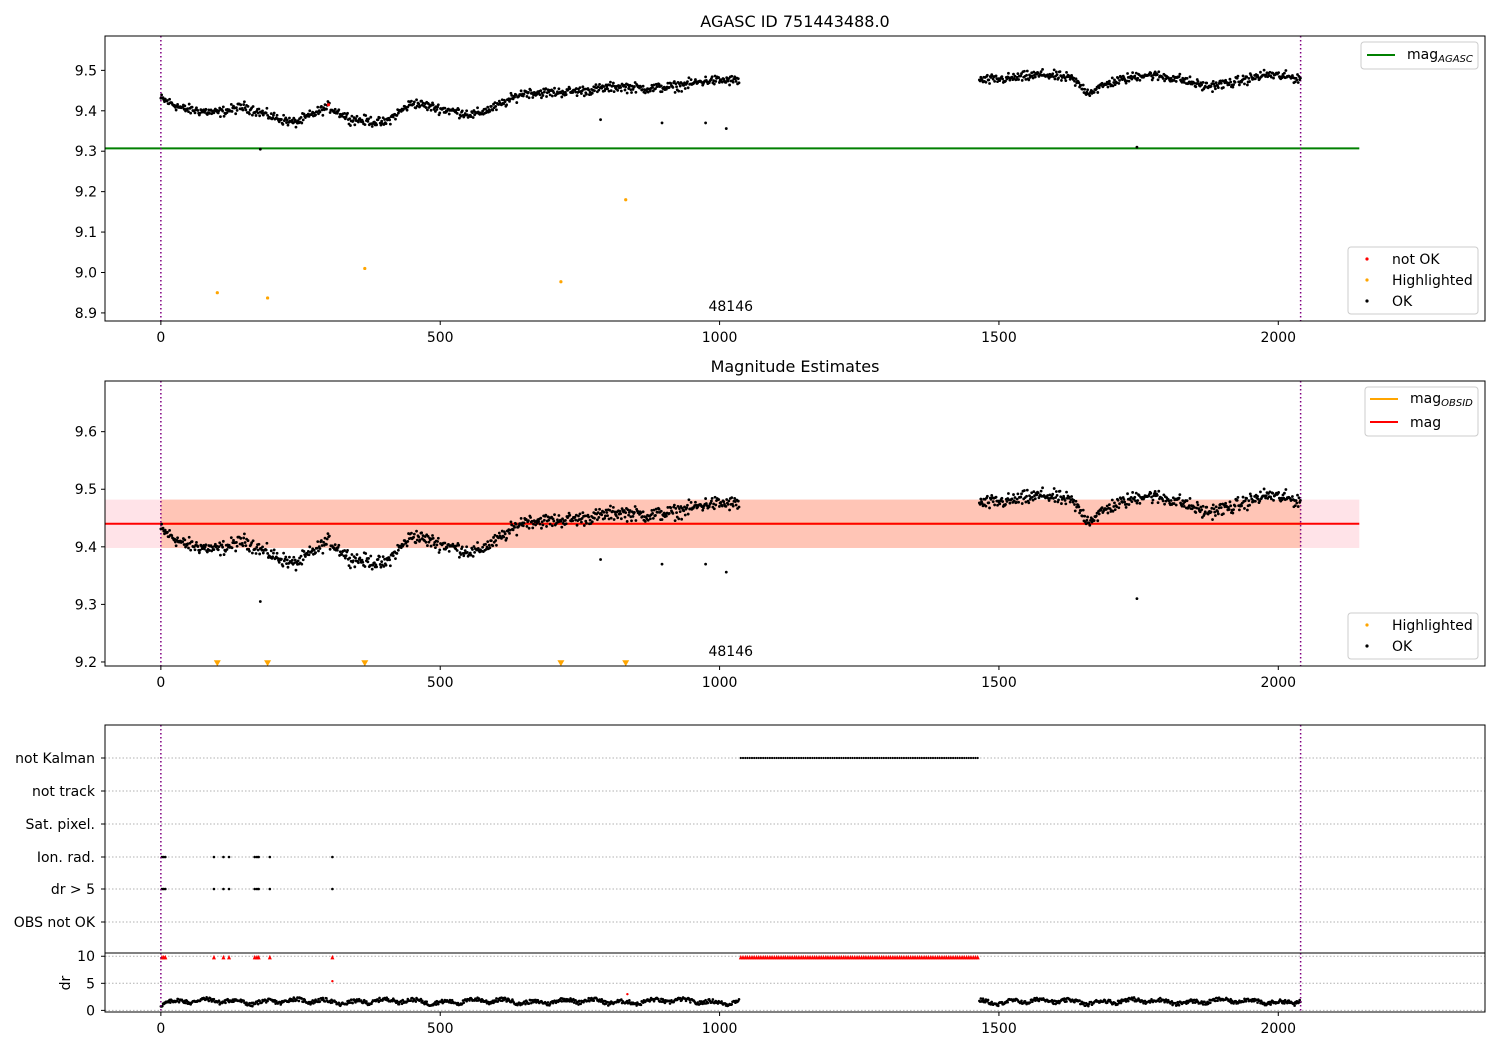  What do you see at coordinates (66, 858) in the screenshot?
I see `flag-row-label: Ion. rad.` at bounding box center [66, 858].